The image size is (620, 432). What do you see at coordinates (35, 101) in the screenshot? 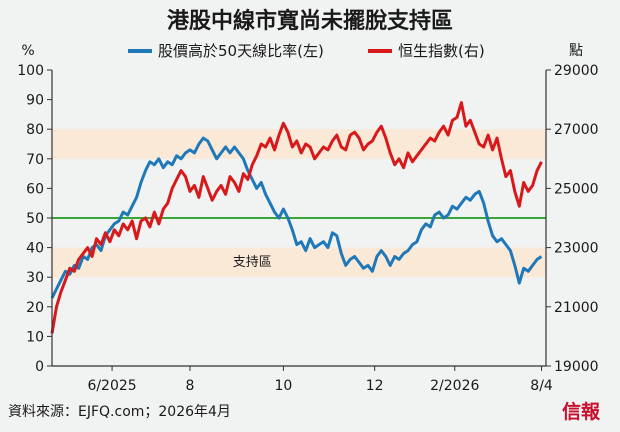
I see `left-tick-label: 90` at bounding box center [35, 101].